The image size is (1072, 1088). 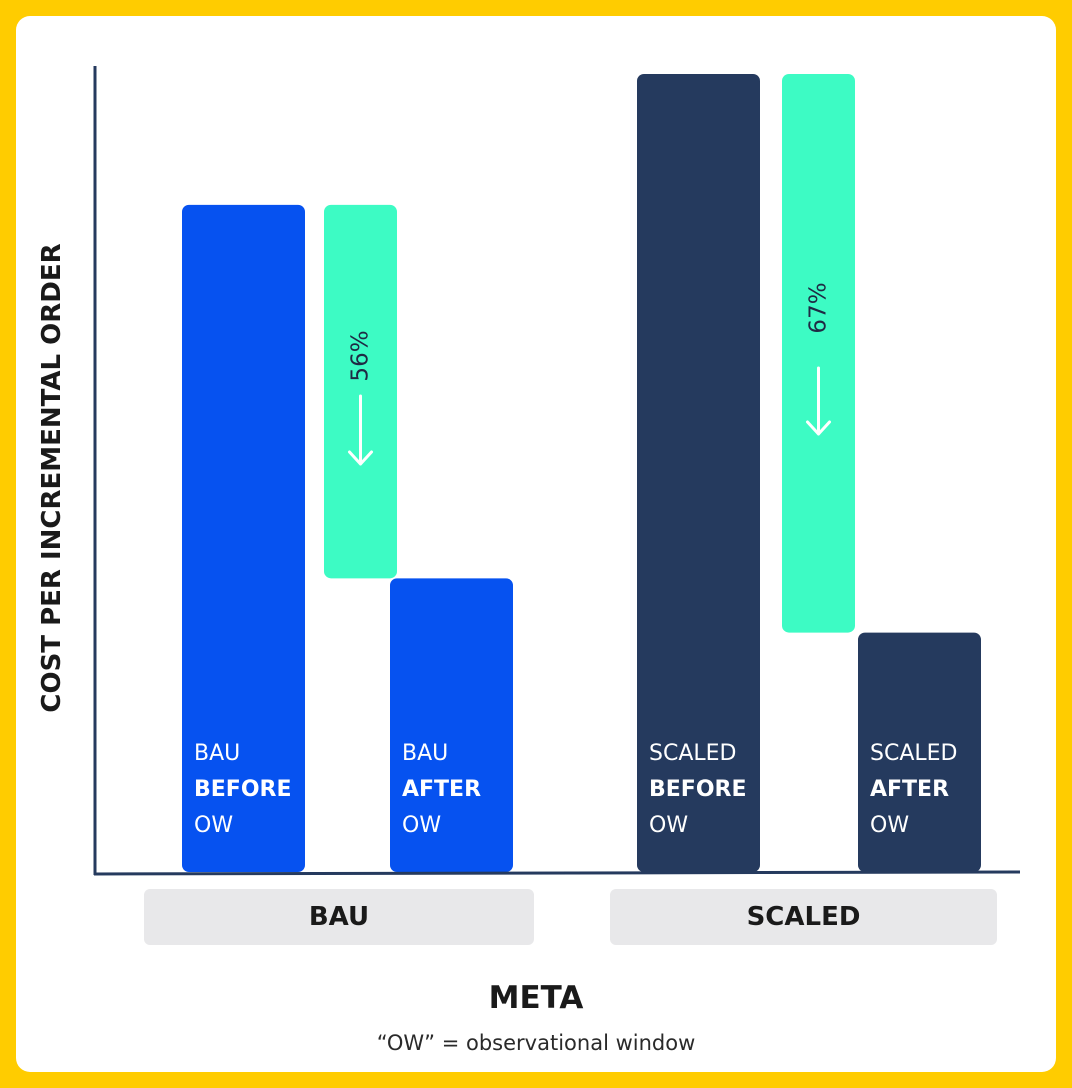 I want to click on reduction-bar-bau, so click(x=360, y=391).